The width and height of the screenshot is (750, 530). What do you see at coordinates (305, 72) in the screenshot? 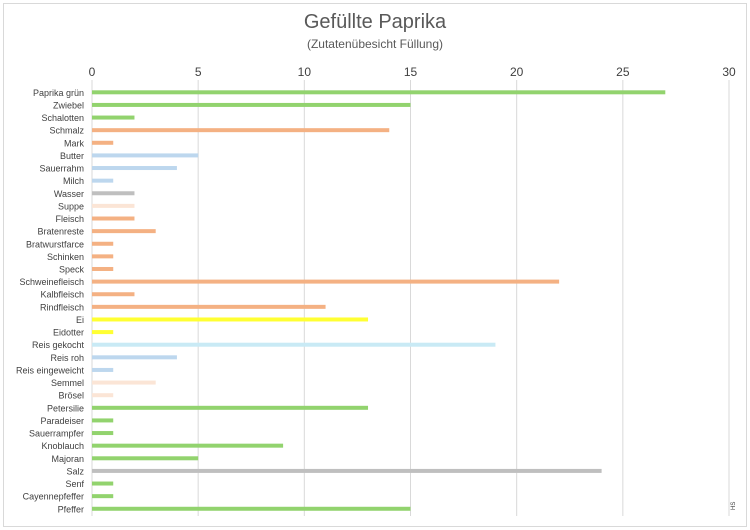
I see `x-tick-label: 10` at bounding box center [305, 72].